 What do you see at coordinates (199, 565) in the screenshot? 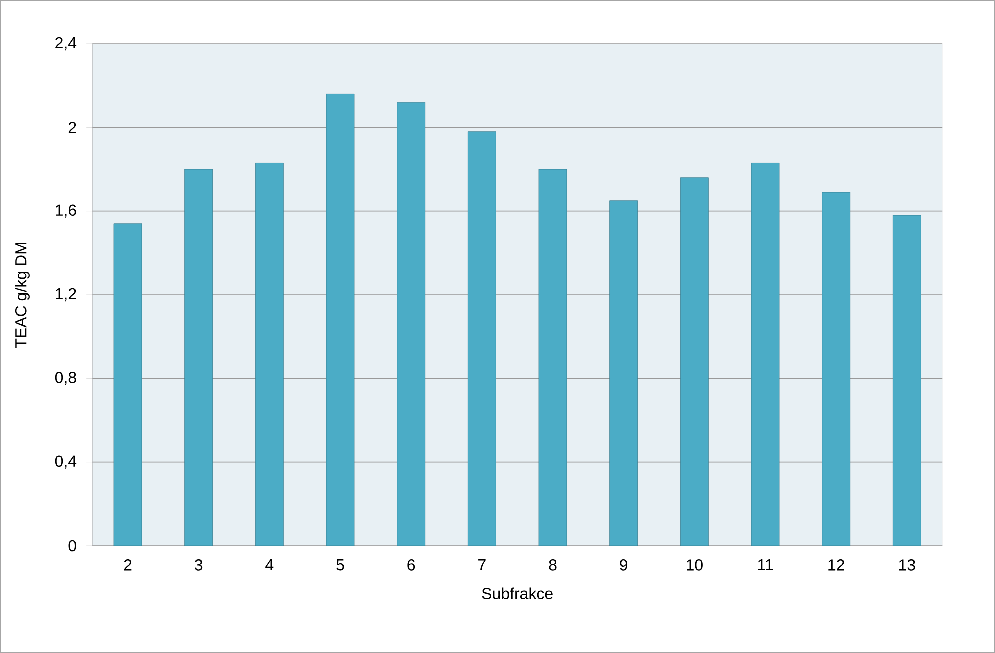
I see `x-tick-label: 3` at bounding box center [199, 565].